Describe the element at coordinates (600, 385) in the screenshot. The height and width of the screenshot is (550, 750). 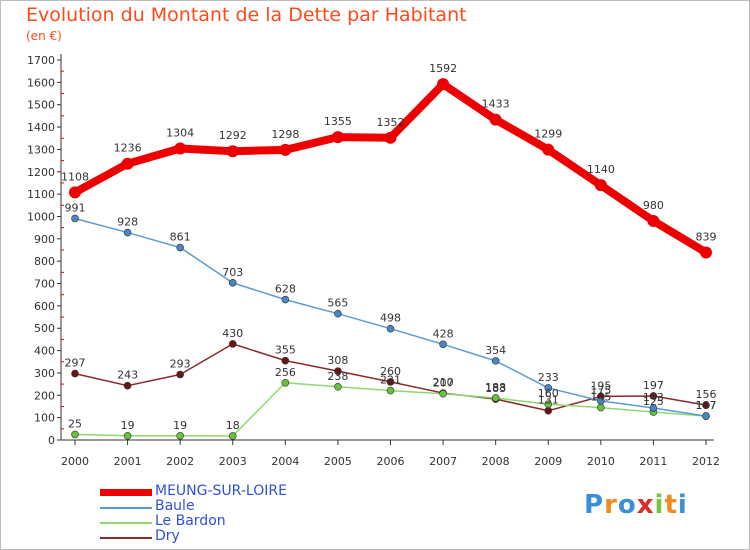
I see `data-label: 195` at that location.